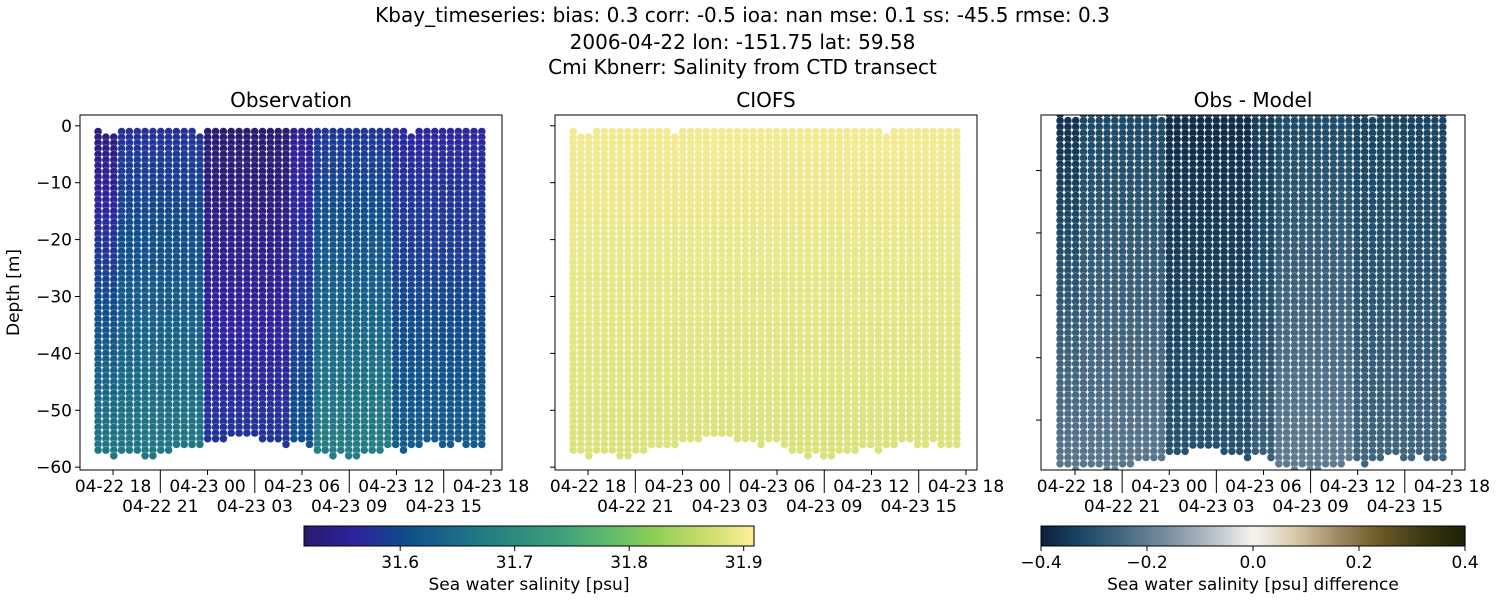 Image resolution: width=1500 pixels, height=600 pixels. What do you see at coordinates (160, 507) in the screenshot?
I see `x-tick-label: 04-22 21` at bounding box center [160, 507].